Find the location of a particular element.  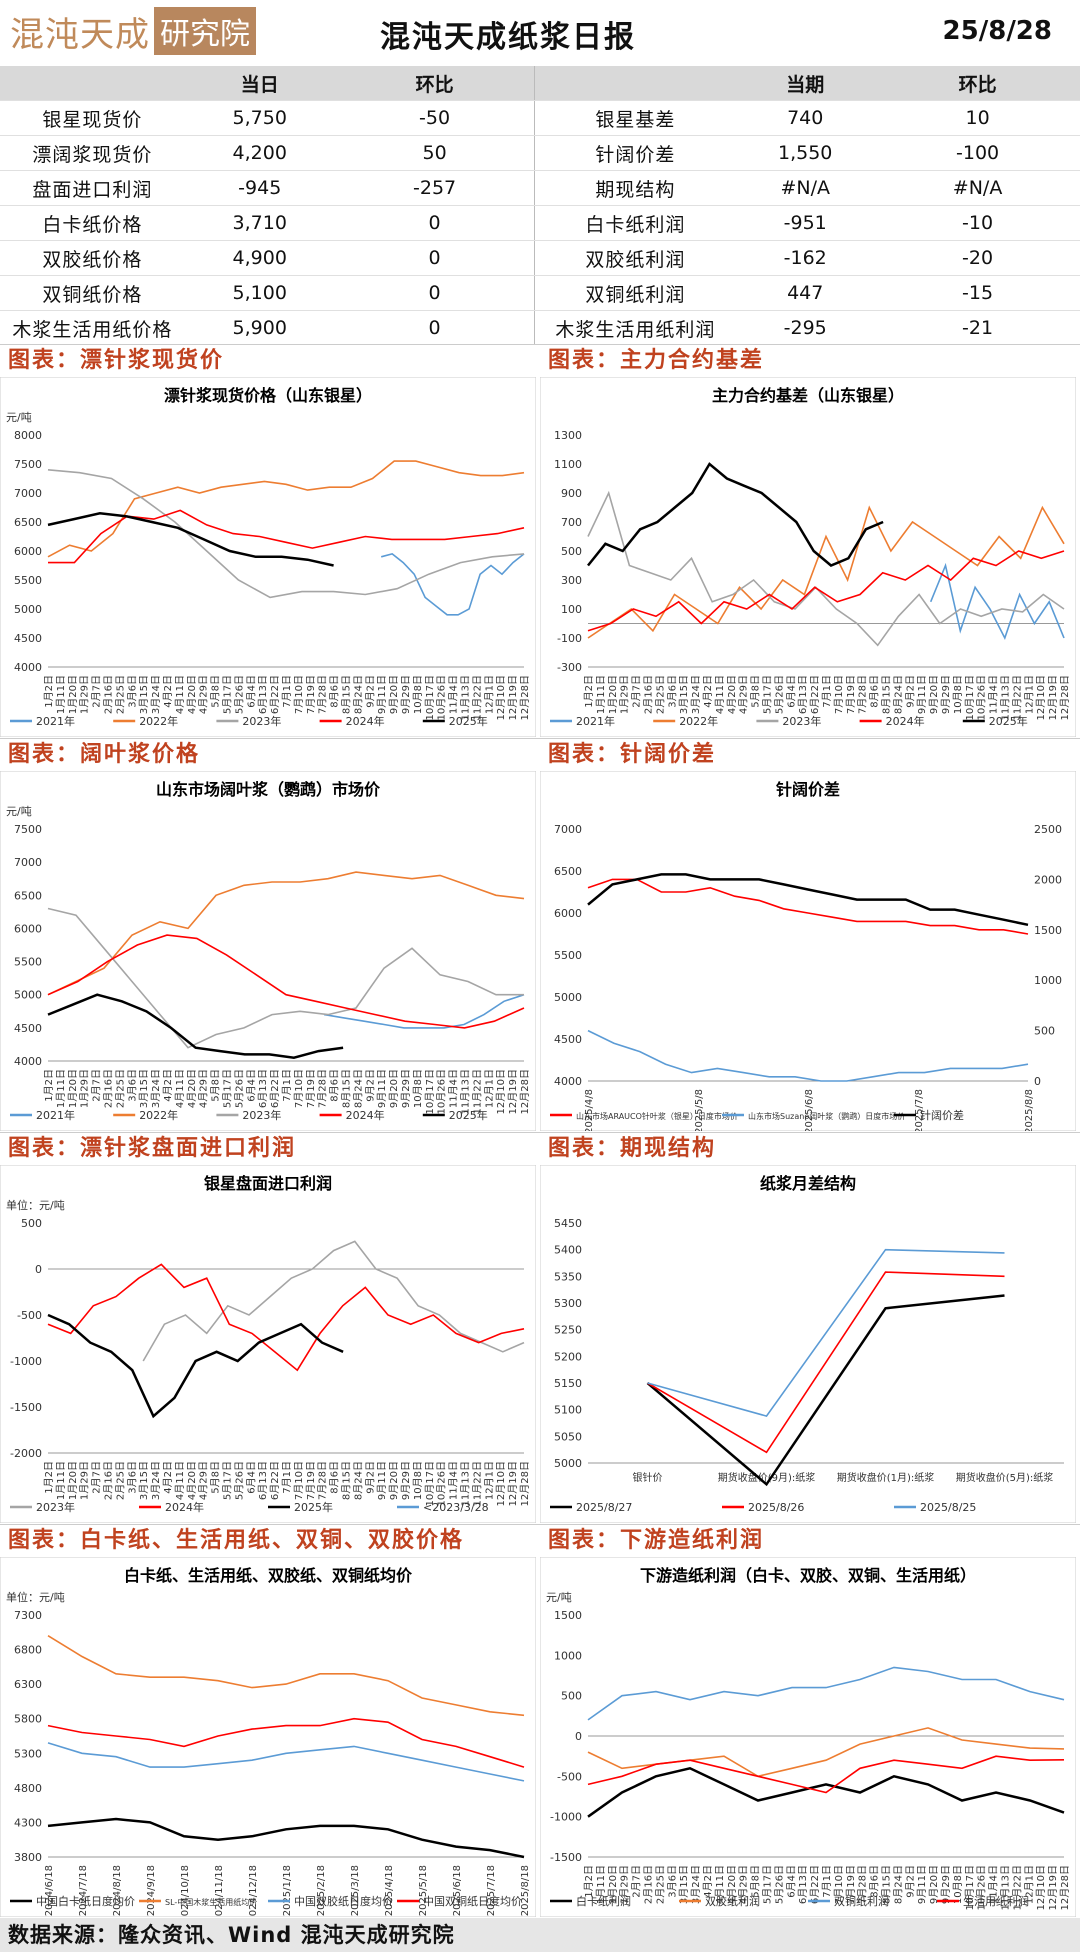

row-value: 0 is located at coordinates (435, 328).